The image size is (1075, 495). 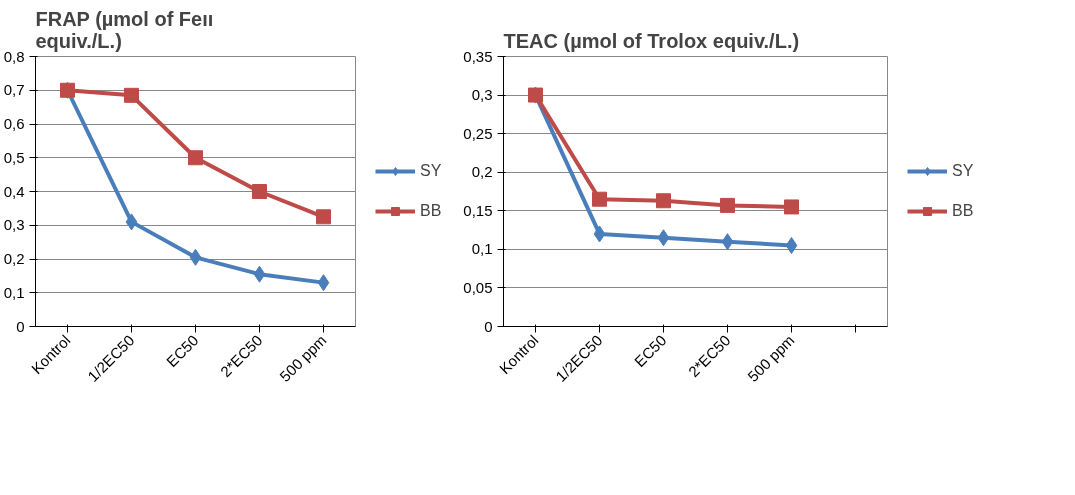 I want to click on y-tick-label: 0,4, so click(x=14, y=191).